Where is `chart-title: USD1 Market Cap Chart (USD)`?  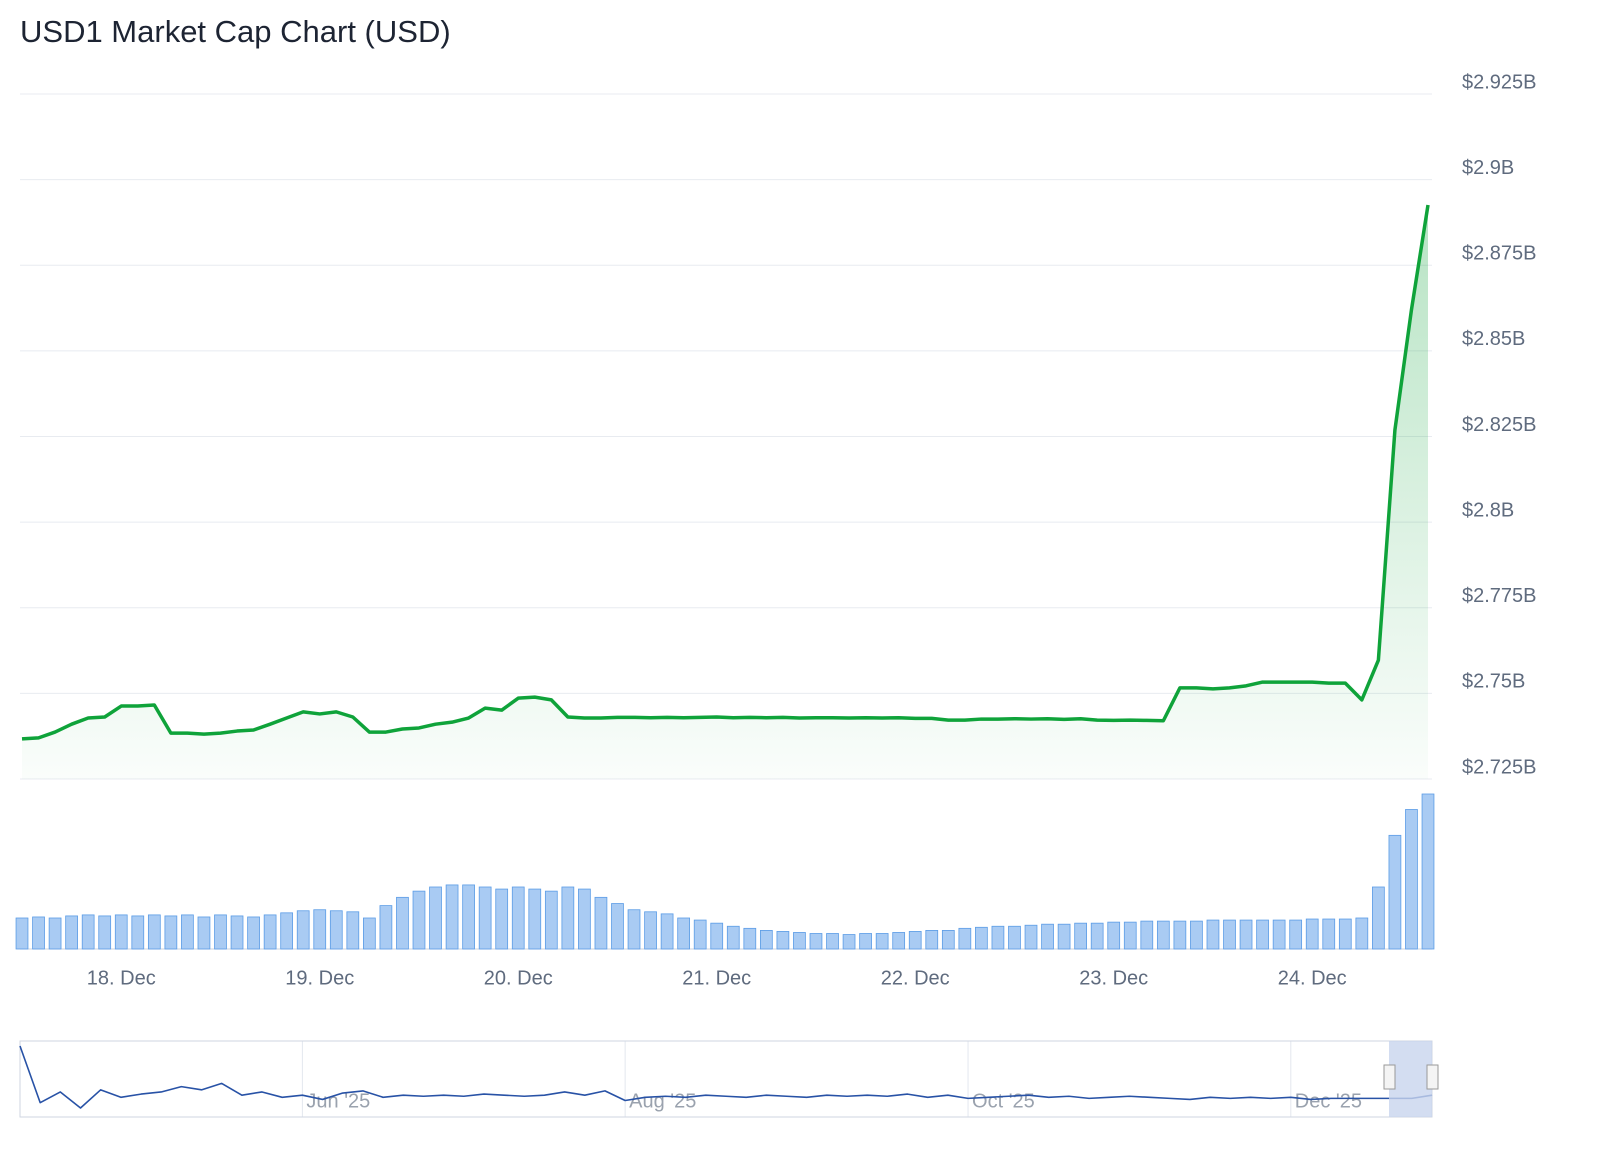
chart-title: USD1 Market Cap Chart (USD) is located at coordinates (235, 31).